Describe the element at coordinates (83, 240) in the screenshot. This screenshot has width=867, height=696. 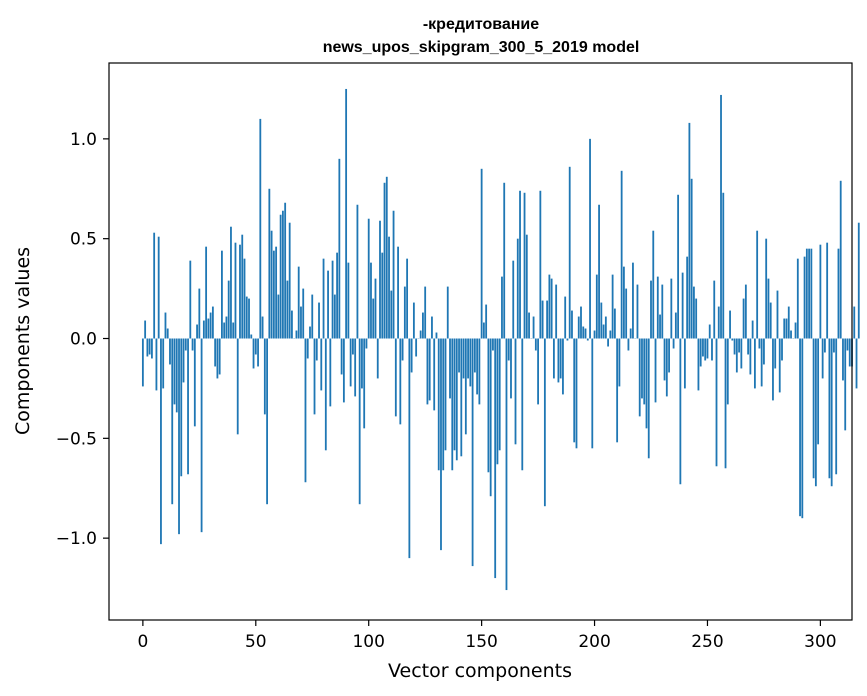
I see `y-tick-label: 0.5` at that location.